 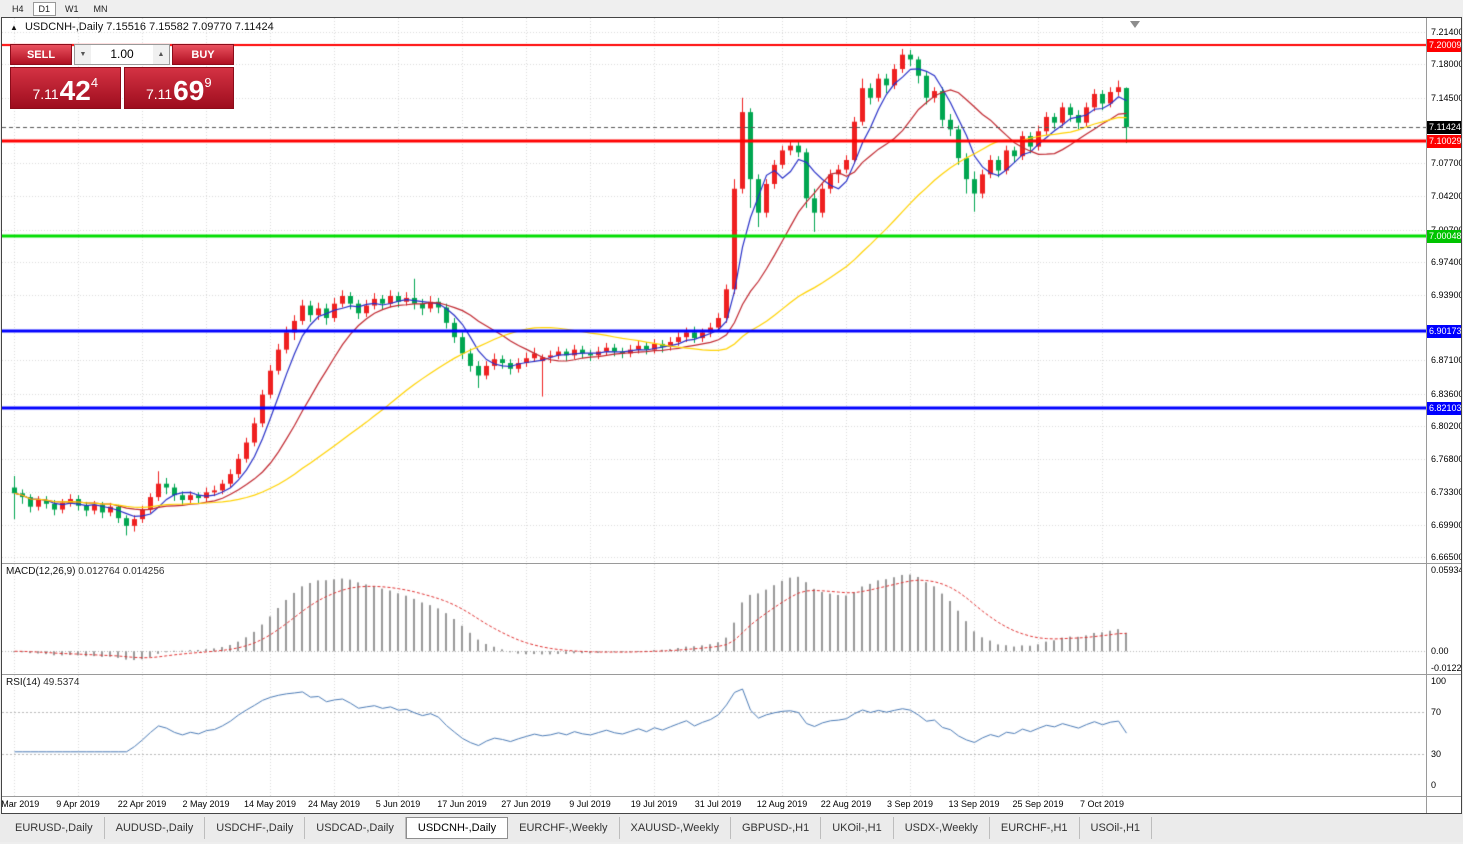 I want to click on date-axis-label: 9 Apr 2019, so click(x=78, y=804).